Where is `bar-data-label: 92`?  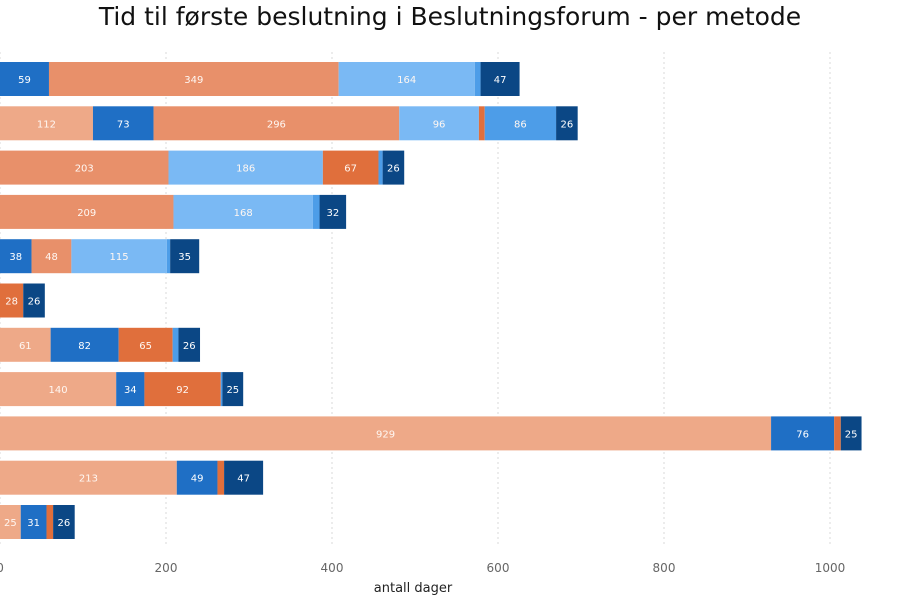
bar-data-label: 92 is located at coordinates (182, 390).